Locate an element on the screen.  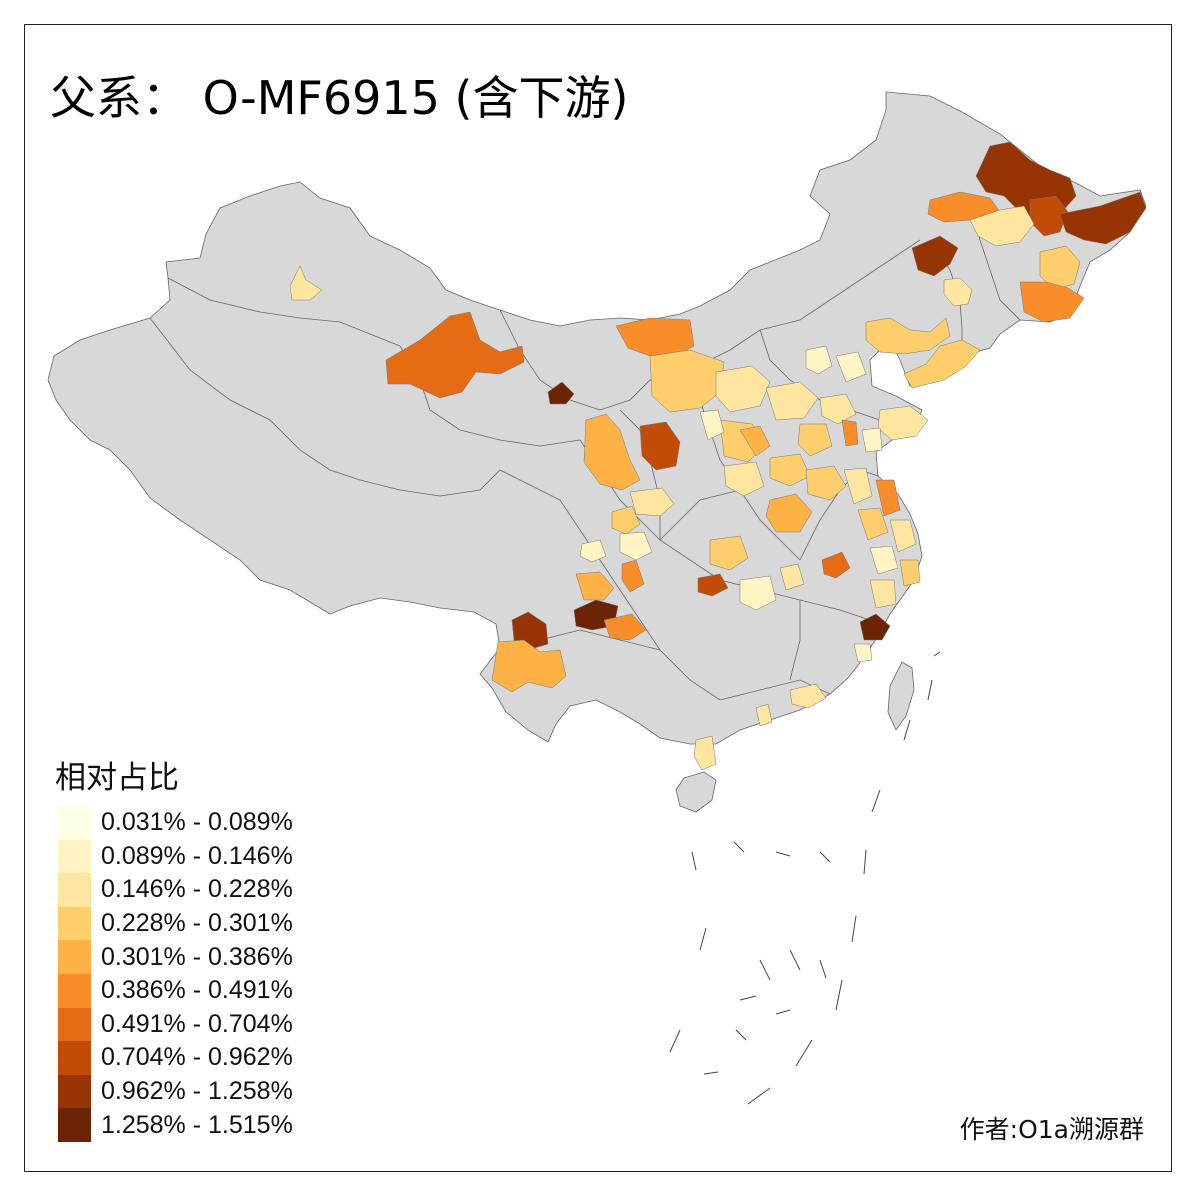
legend-item: 0.962% - 1.258% is located at coordinates (175, 1091).